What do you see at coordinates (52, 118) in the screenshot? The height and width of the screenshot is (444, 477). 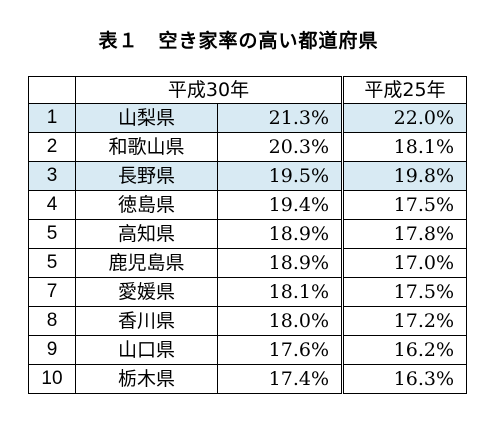 I see `rank-cell: 1` at bounding box center [52, 118].